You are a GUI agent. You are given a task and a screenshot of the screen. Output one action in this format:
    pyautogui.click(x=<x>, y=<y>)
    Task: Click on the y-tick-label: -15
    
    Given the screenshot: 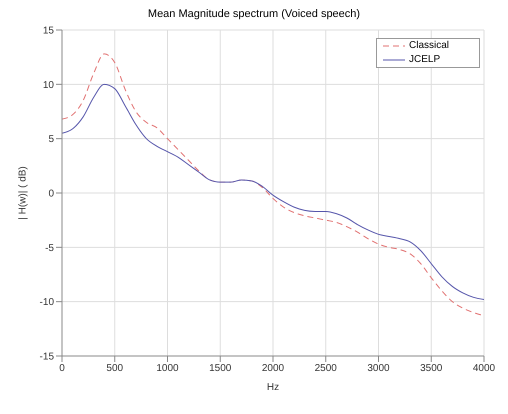 What is the action you would take?
    pyautogui.click(x=47, y=357)
    